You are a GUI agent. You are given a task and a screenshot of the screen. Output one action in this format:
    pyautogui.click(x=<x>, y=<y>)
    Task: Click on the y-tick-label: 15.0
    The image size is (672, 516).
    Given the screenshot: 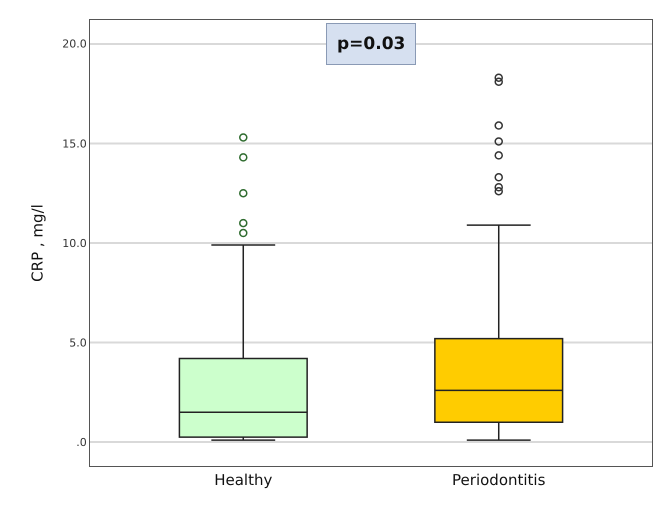 What is the action you would take?
    pyautogui.click(x=74, y=143)
    